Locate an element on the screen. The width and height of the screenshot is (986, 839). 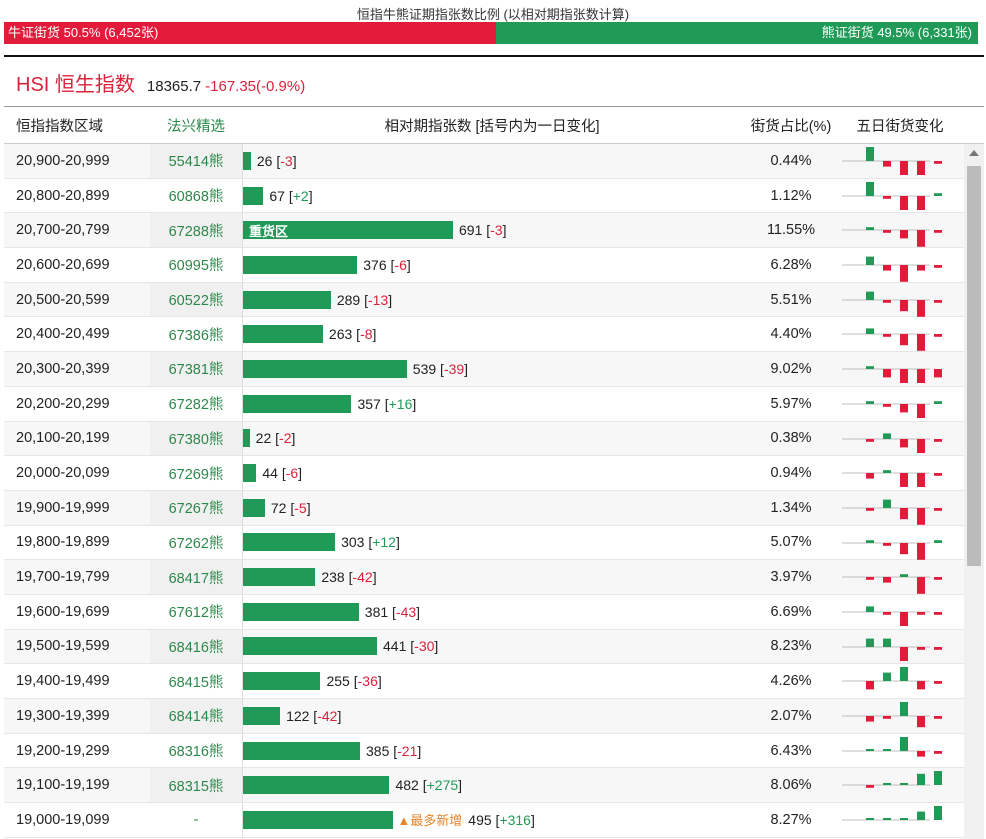
range-cell: 19,000-19,099 is located at coordinates (63, 819).